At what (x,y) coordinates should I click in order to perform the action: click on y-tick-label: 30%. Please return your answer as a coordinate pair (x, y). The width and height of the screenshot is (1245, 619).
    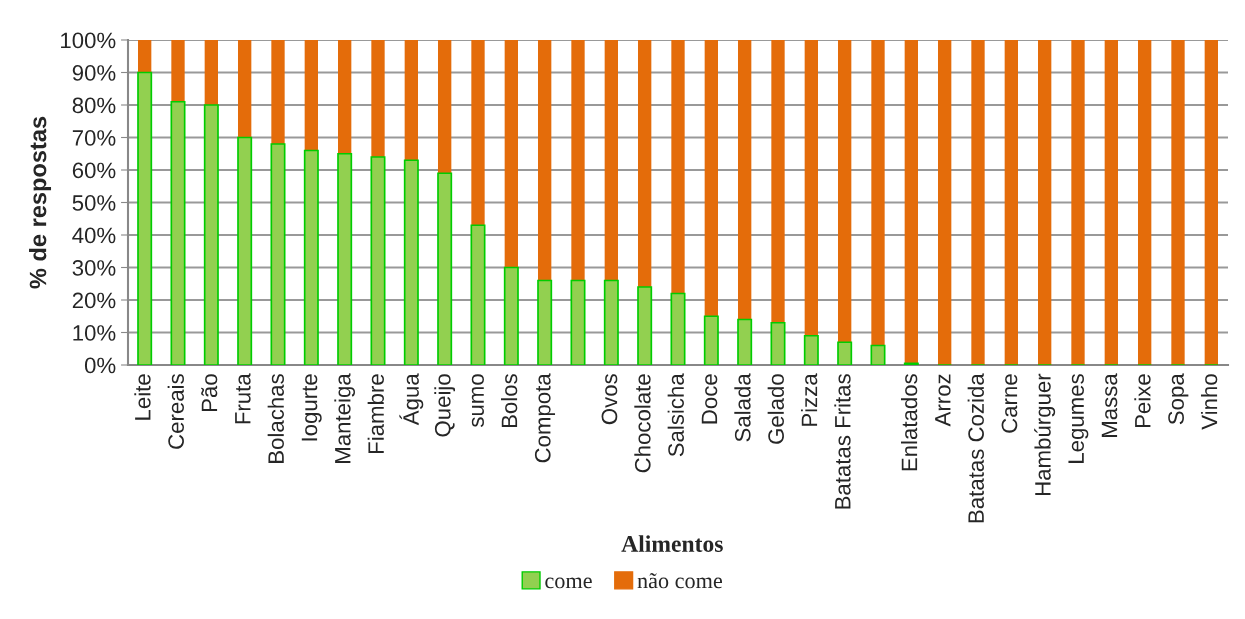
    Looking at the image, I should click on (94, 268).